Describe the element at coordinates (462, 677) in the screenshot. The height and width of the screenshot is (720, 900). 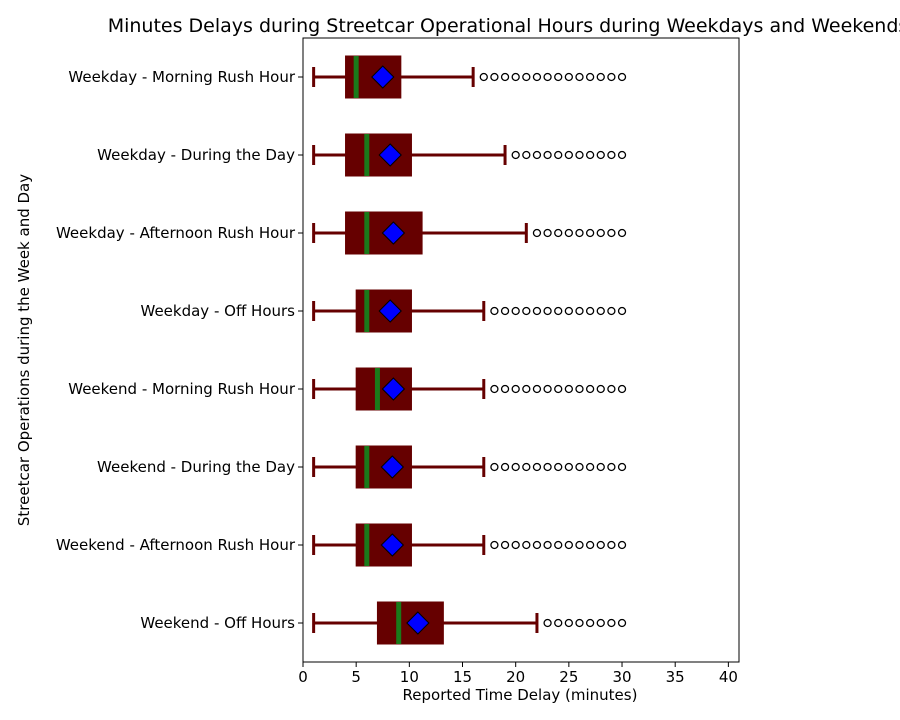
I see `x-tick-label: 15` at that location.